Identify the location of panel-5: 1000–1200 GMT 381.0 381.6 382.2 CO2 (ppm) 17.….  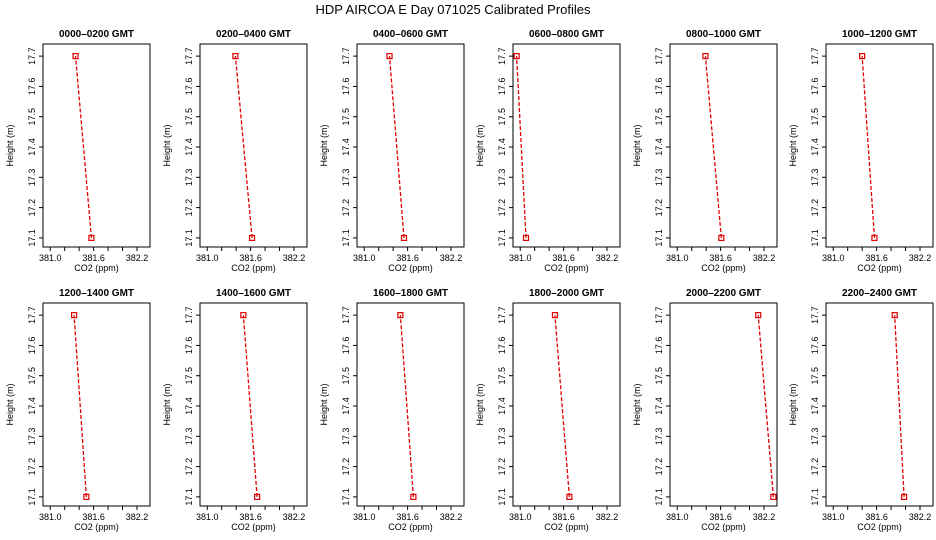
(861, 151).